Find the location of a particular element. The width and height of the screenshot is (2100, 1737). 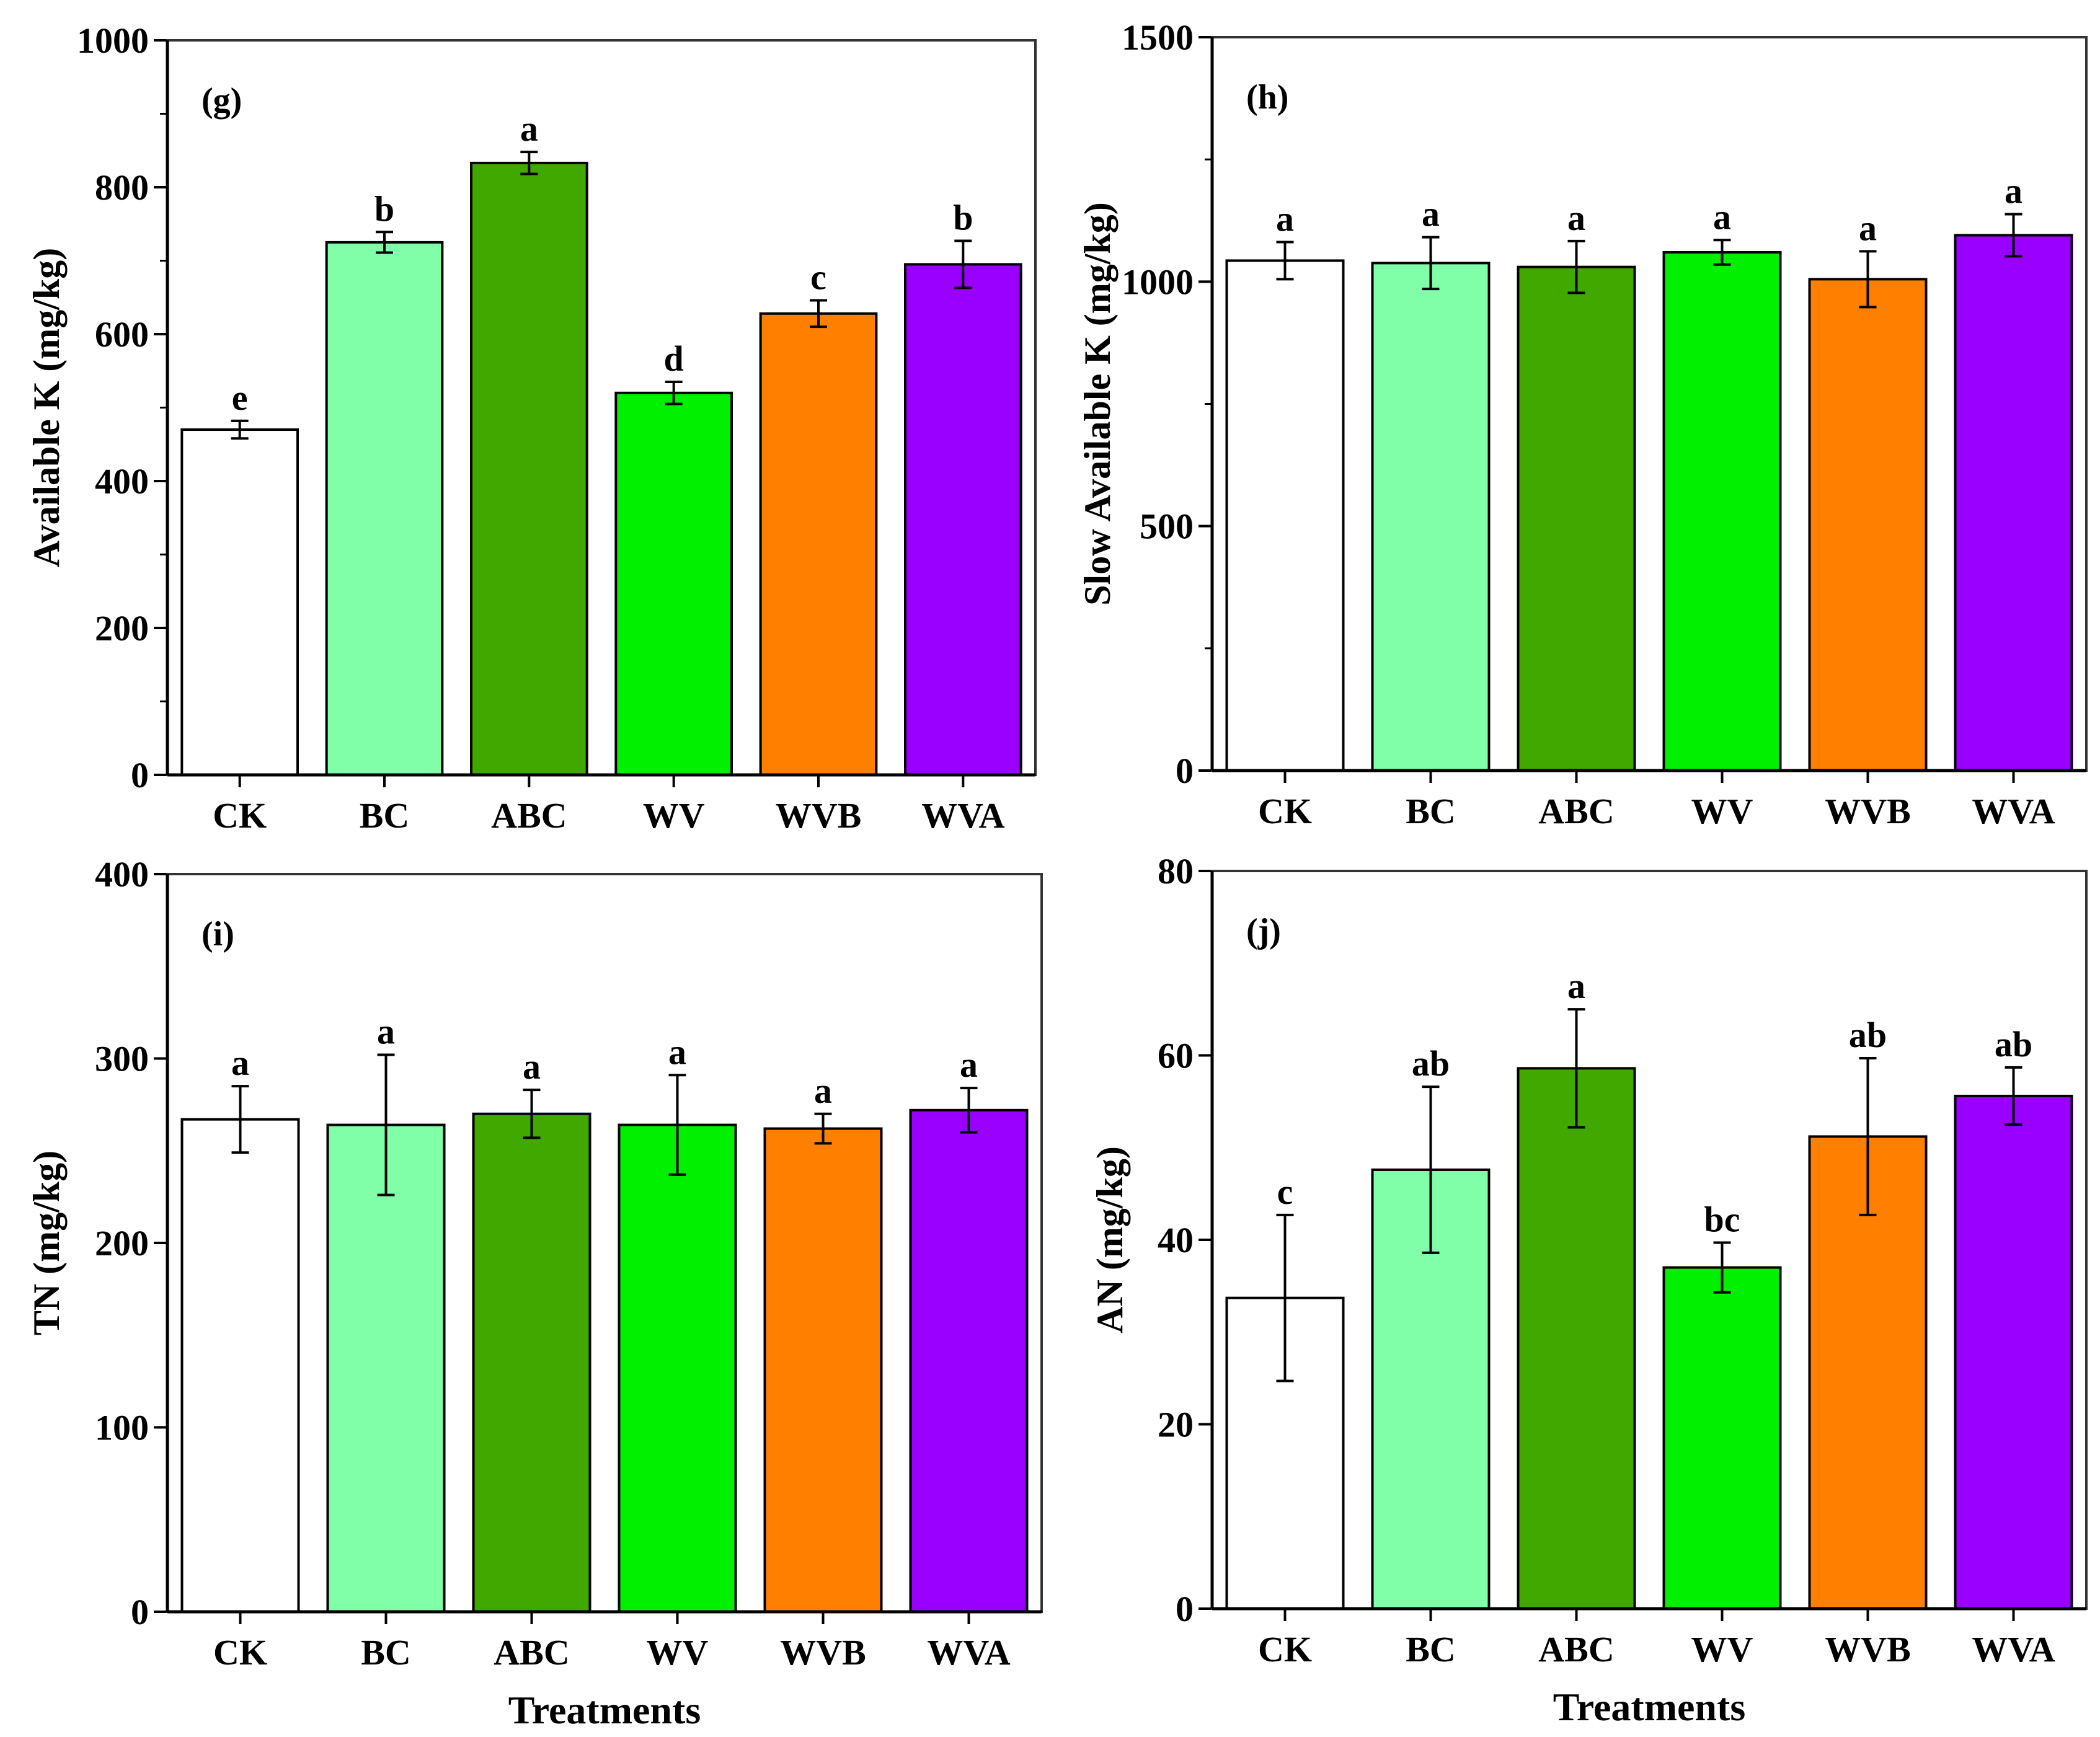

y-tick-label: 600 is located at coordinates (122, 335).